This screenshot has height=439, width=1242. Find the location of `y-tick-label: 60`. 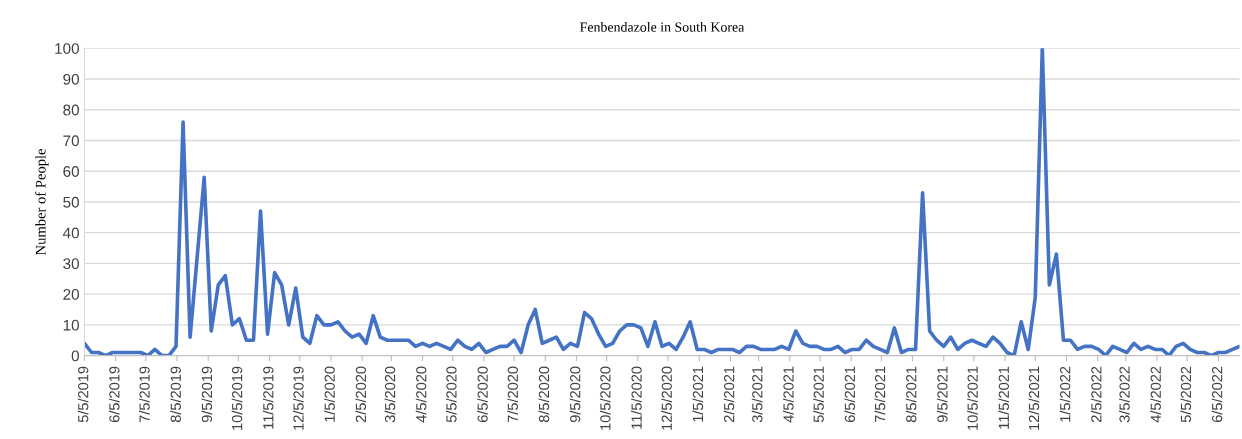

y-tick-label: 60 is located at coordinates (71, 171).